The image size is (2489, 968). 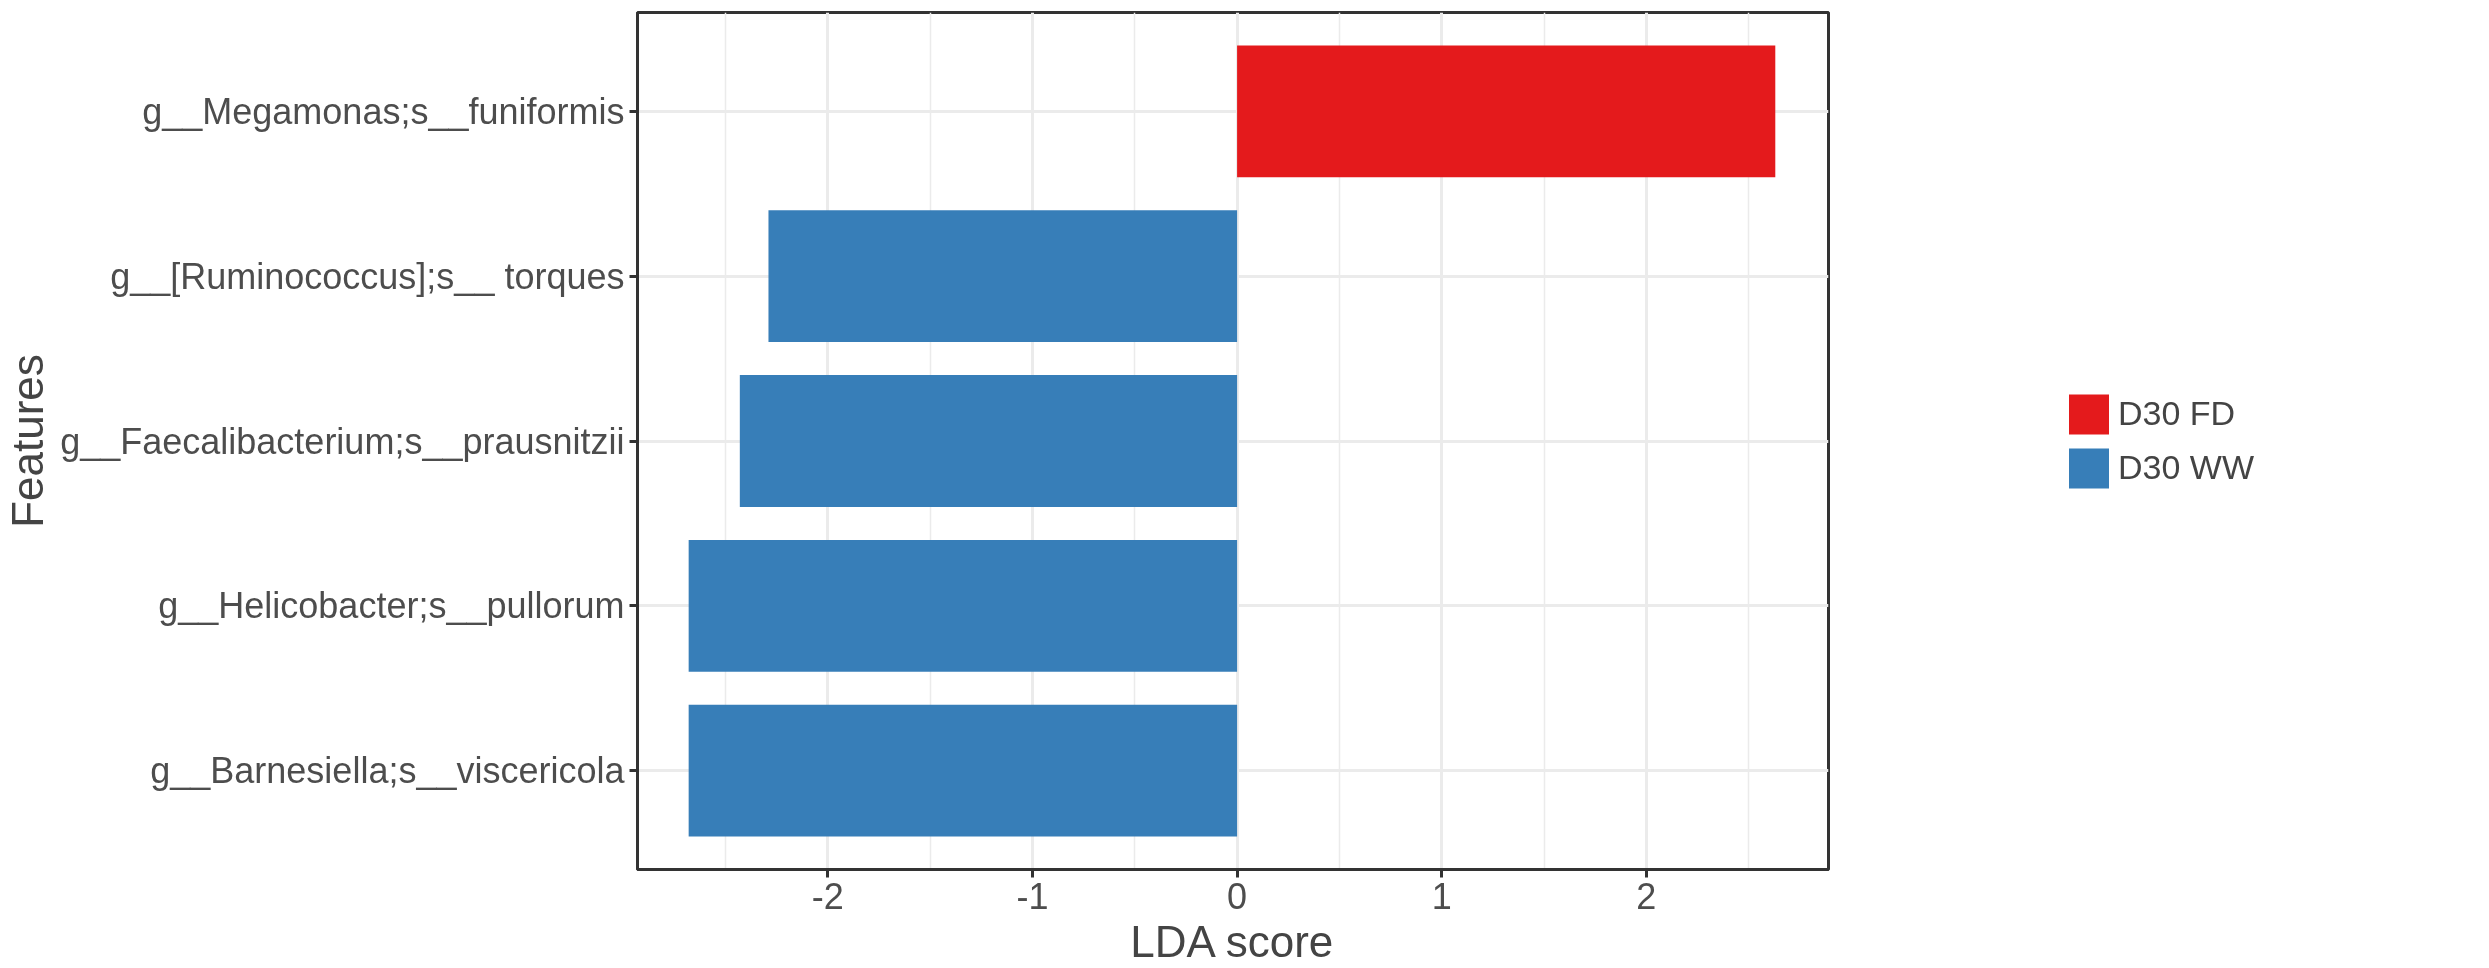 I want to click on x-tick-label: 0, so click(x=1237, y=896).